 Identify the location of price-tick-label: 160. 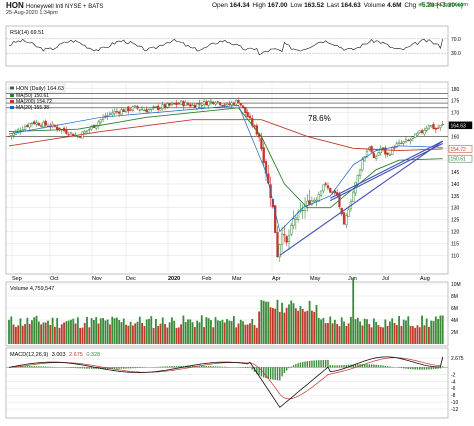
(455, 137).